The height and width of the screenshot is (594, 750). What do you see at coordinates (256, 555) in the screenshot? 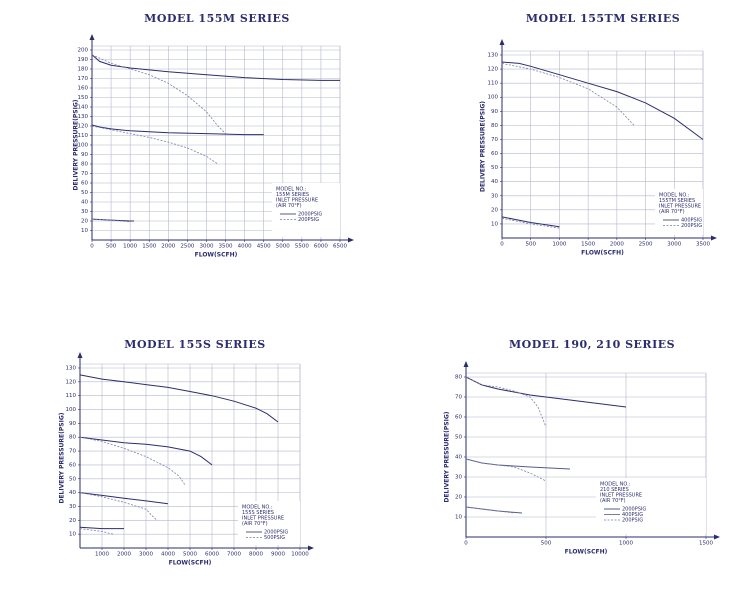
I see `x-tick-label: 8000` at bounding box center [256, 555].